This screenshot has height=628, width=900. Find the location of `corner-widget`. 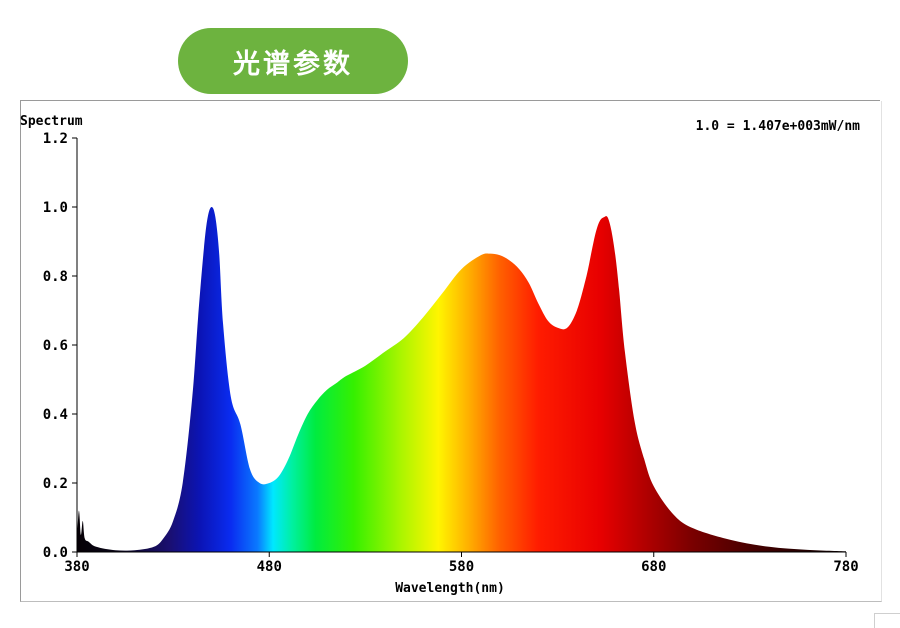

corner-widget is located at coordinates (887, 620).